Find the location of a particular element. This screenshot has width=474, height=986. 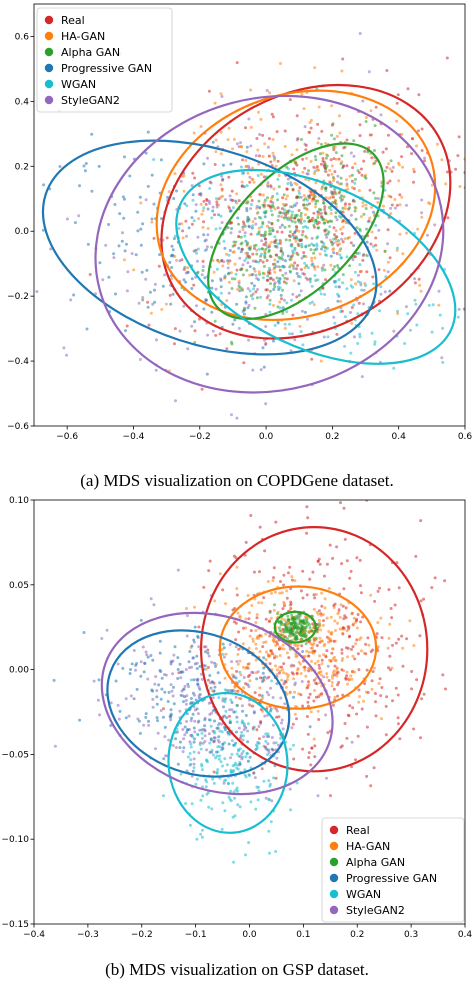

legend-label: HA-GAN is located at coordinates (368, 846).